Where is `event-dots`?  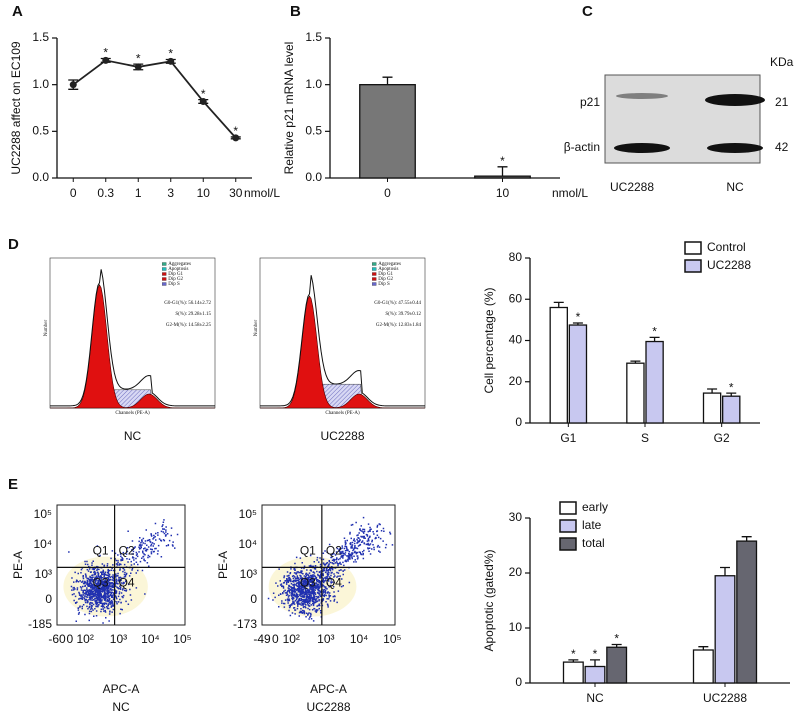 event-dots is located at coordinates (330, 569).